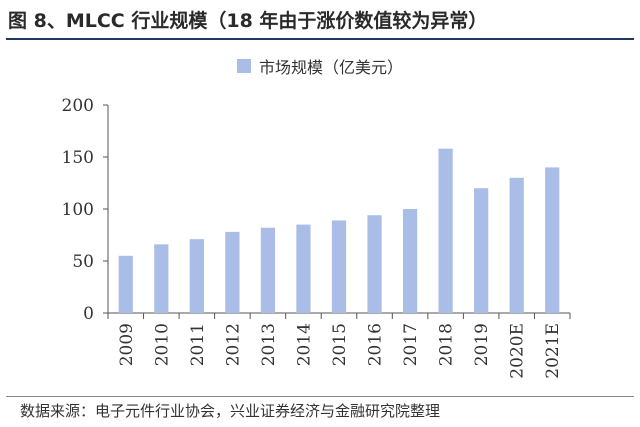 The image size is (640, 427). What do you see at coordinates (83, 262) in the screenshot?
I see `y-tick-label: 50` at bounding box center [83, 262].